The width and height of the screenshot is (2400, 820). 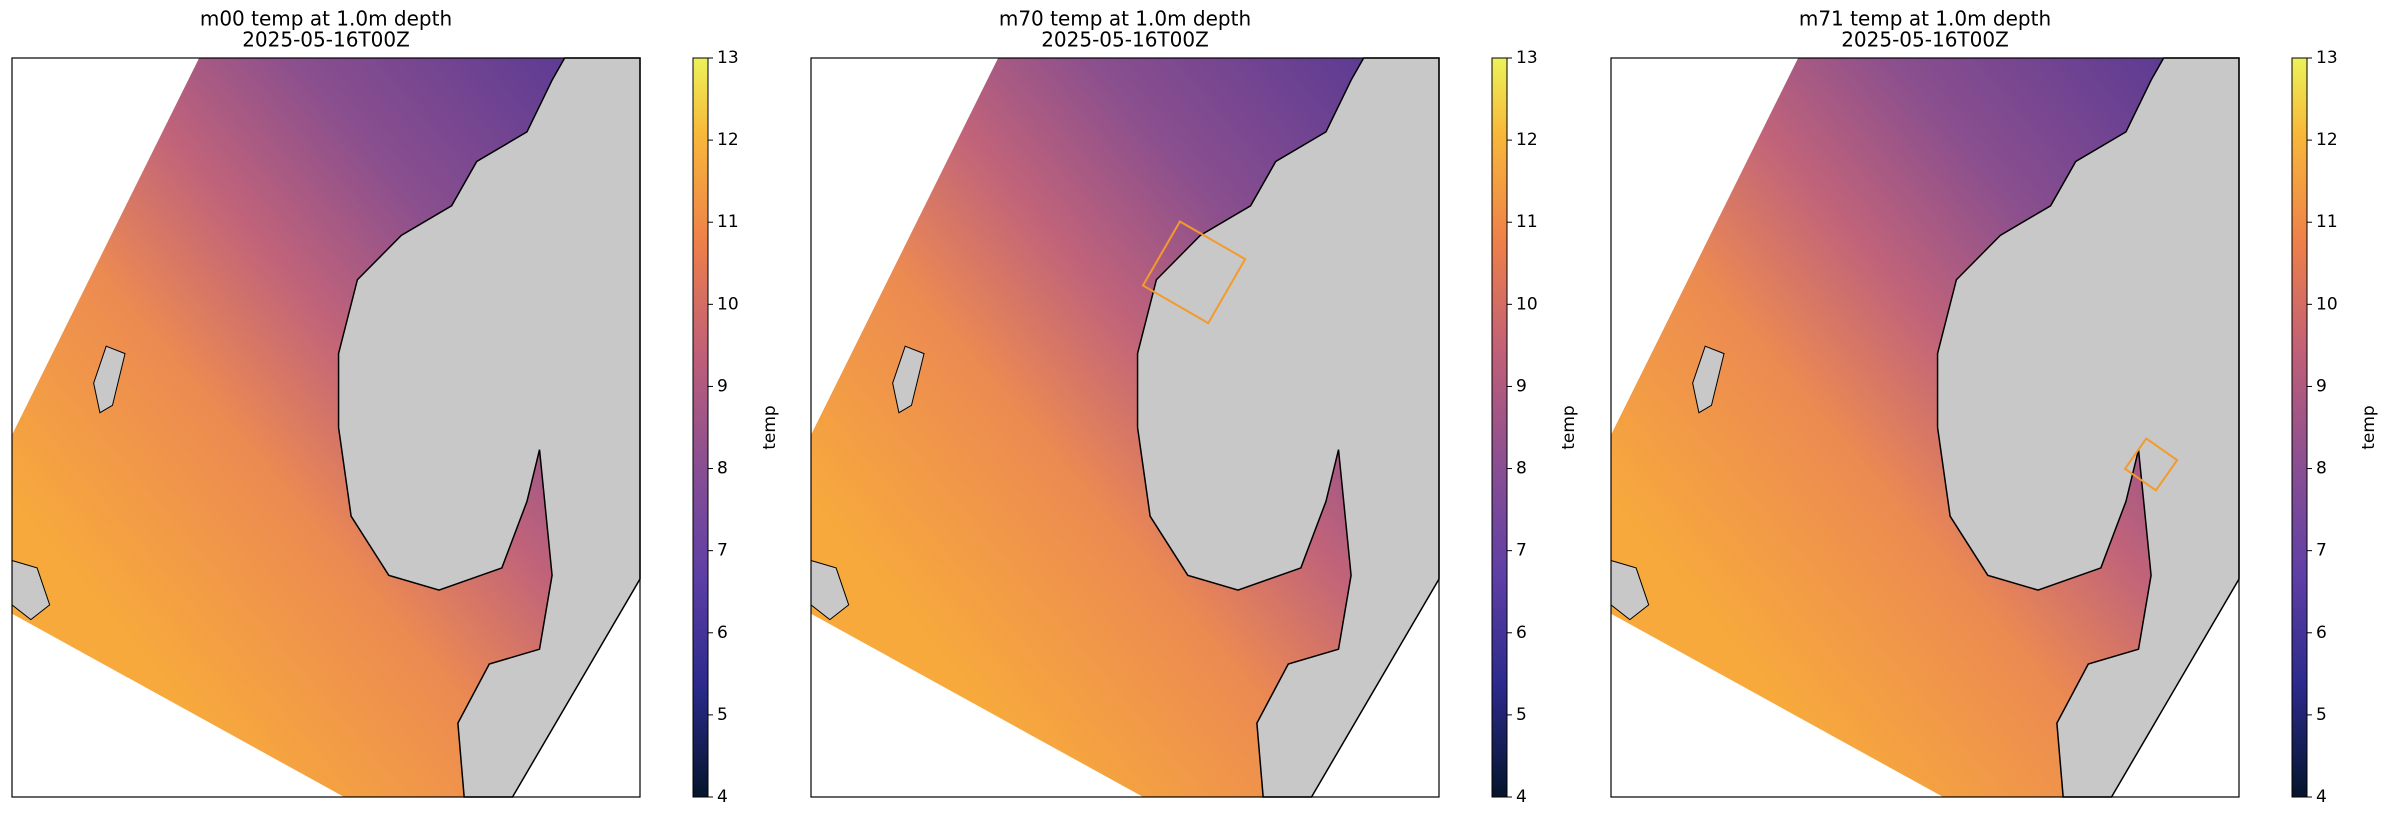 I want to click on panel-title: m71 temp at 1.0m depth, so click(x=1925, y=19).